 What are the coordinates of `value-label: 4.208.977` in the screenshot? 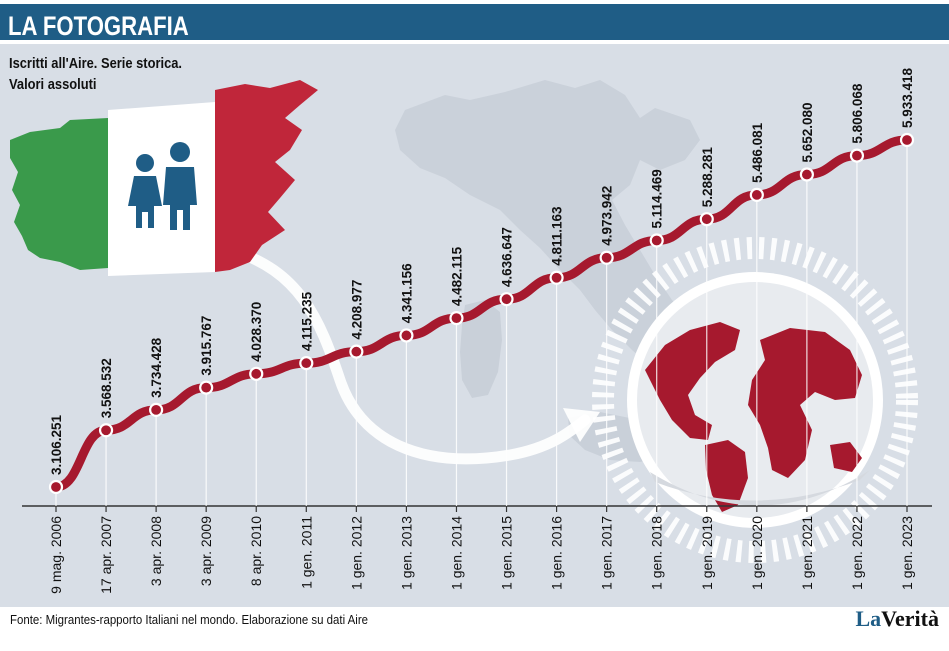 It's located at (356, 310).